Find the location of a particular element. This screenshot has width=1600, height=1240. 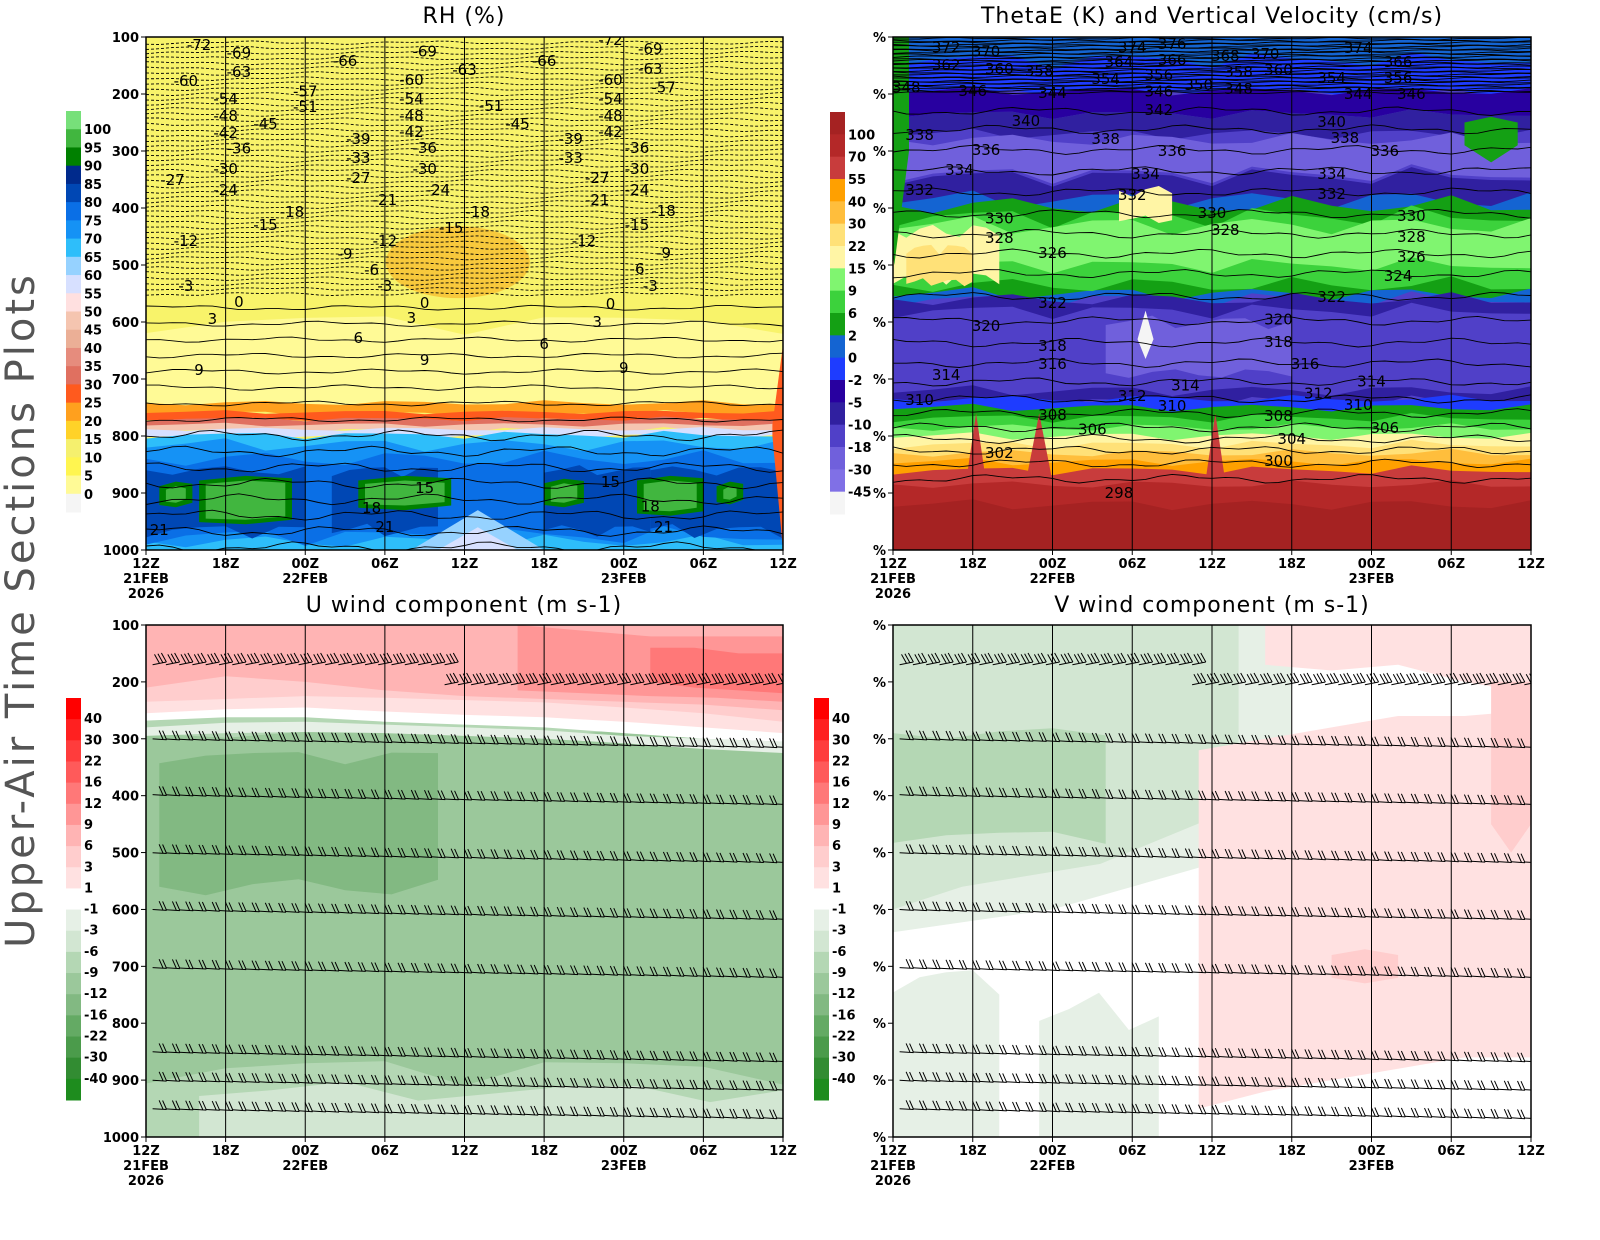

contour-label: -33 is located at coordinates (570, 158).